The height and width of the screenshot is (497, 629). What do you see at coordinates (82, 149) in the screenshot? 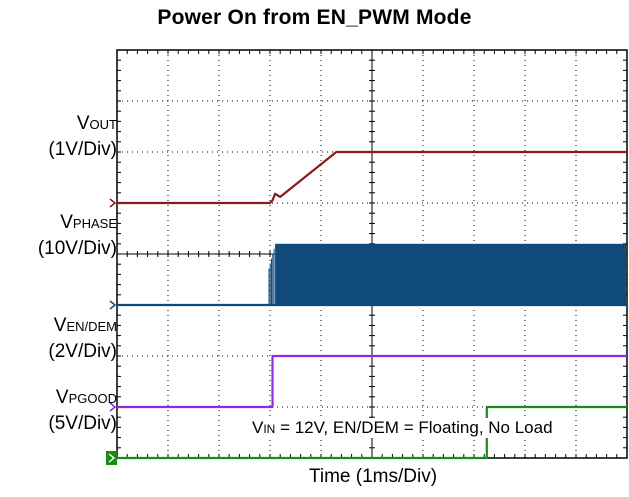
I see `vout-scale: (1V/Div)` at bounding box center [82, 149].